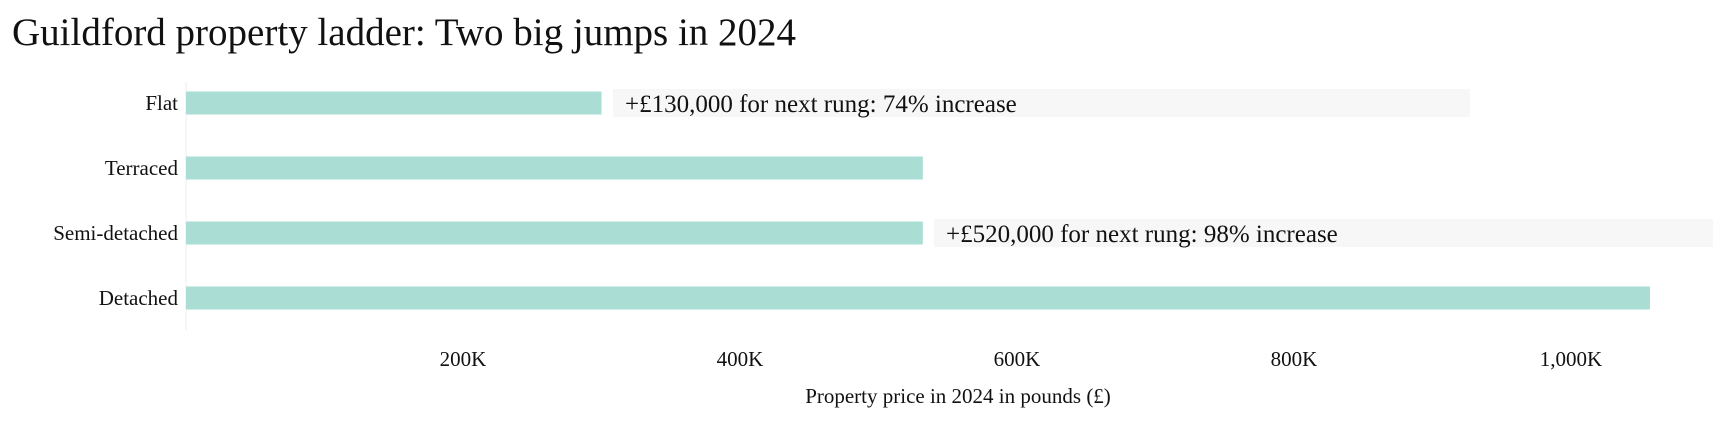 The height and width of the screenshot is (428, 1728). Describe the element at coordinates (740, 359) in the screenshot. I see `x-tick-label: 400K` at that location.